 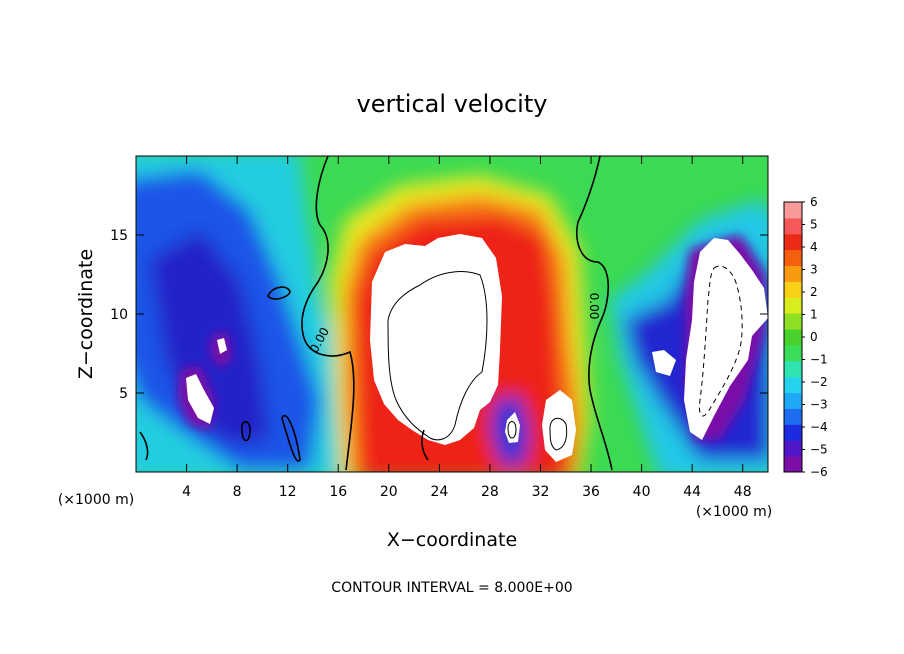 What do you see at coordinates (439, 492) in the screenshot?
I see `x-tick-label: 24` at bounding box center [439, 492].